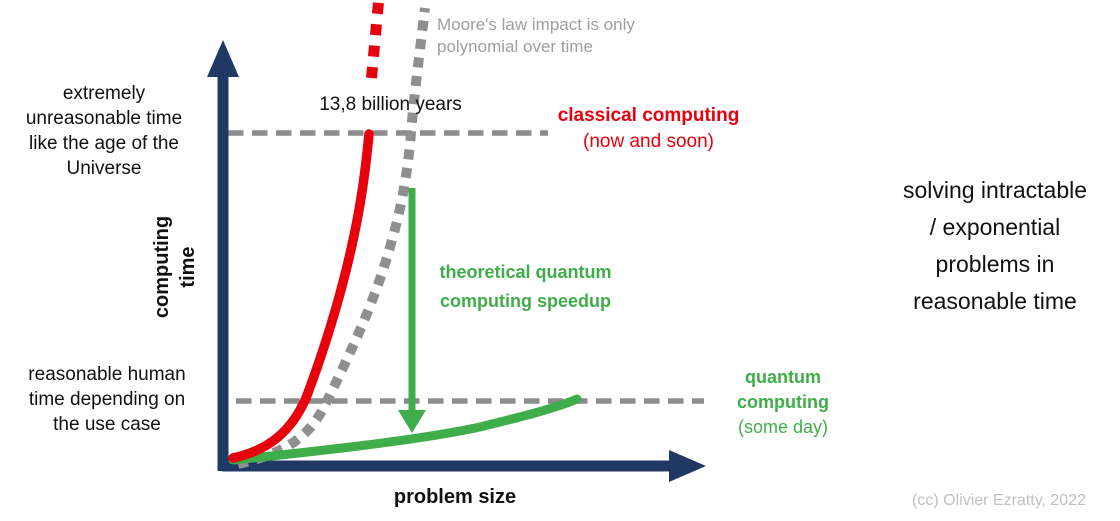  Describe the element at coordinates (525, 301) in the screenshot. I see `speedup-label-line: computing speedup` at that location.